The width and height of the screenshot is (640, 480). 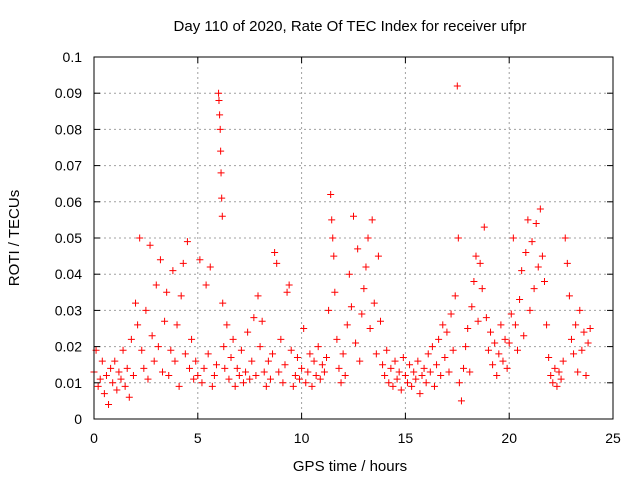 What do you see at coordinates (68, 347) in the screenshot?
I see `y-tick-label: 0.02` at bounding box center [68, 347].